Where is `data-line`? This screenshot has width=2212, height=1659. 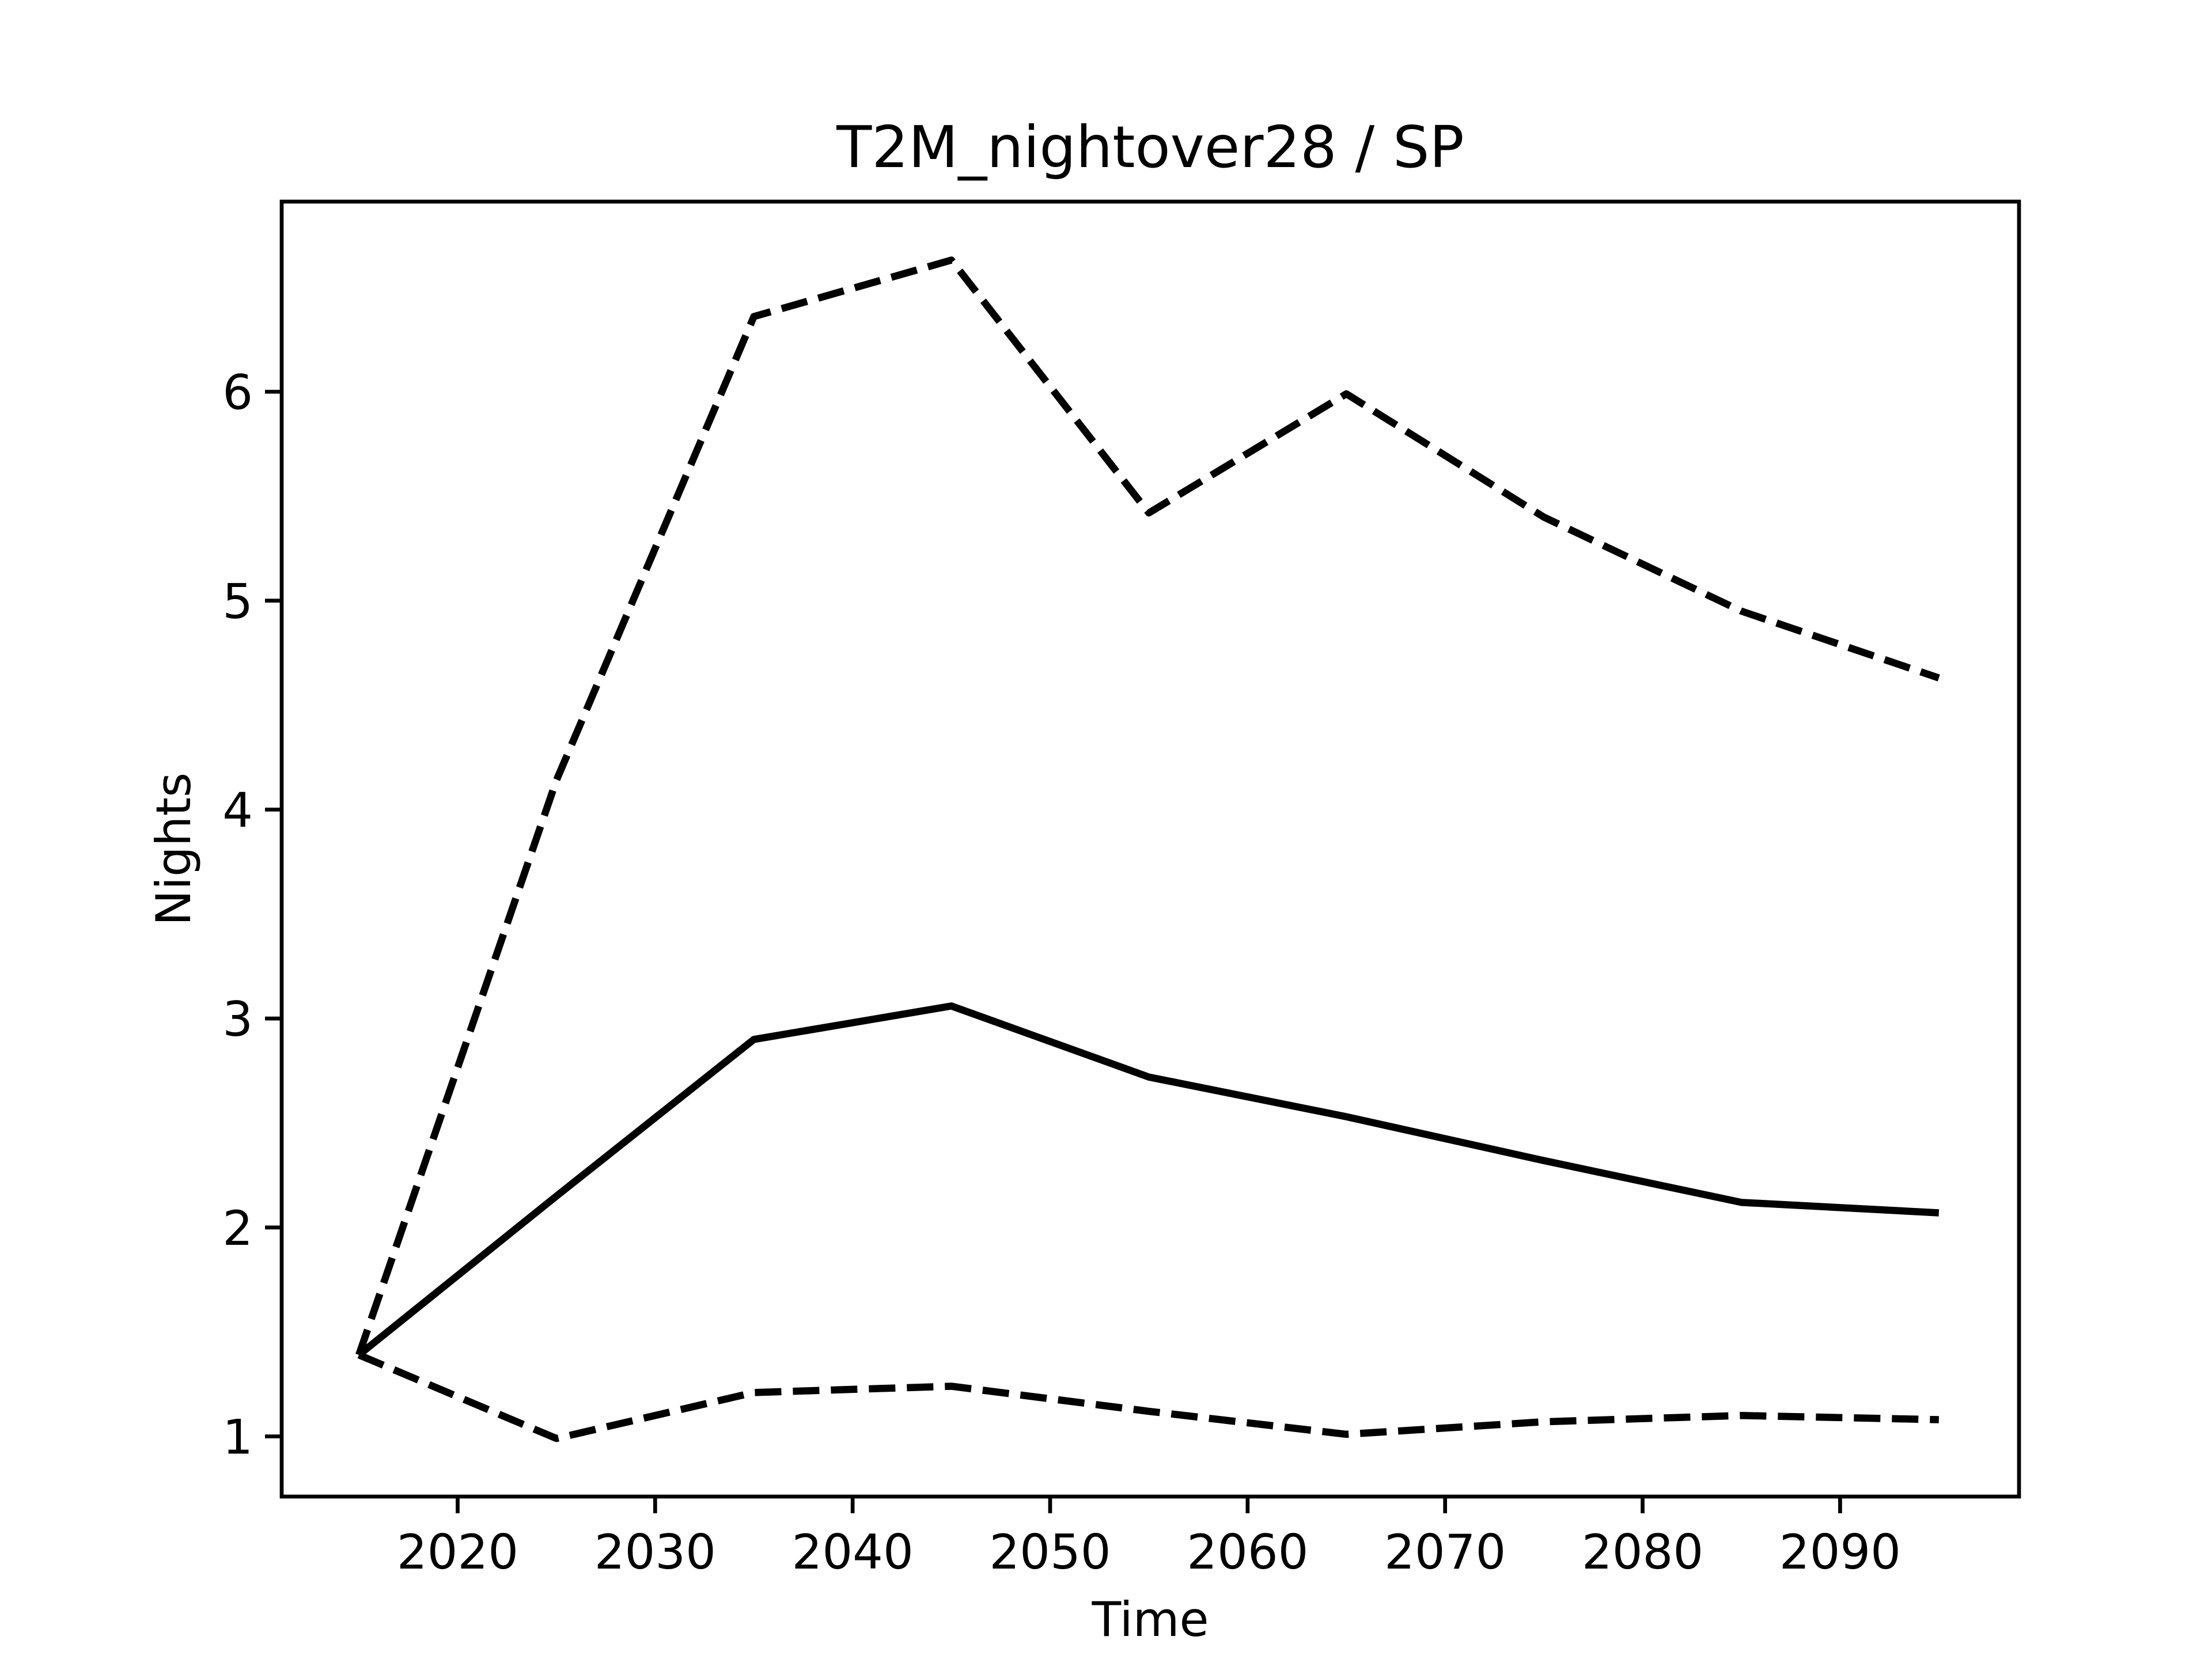
data-line is located at coordinates (1148, 1396).